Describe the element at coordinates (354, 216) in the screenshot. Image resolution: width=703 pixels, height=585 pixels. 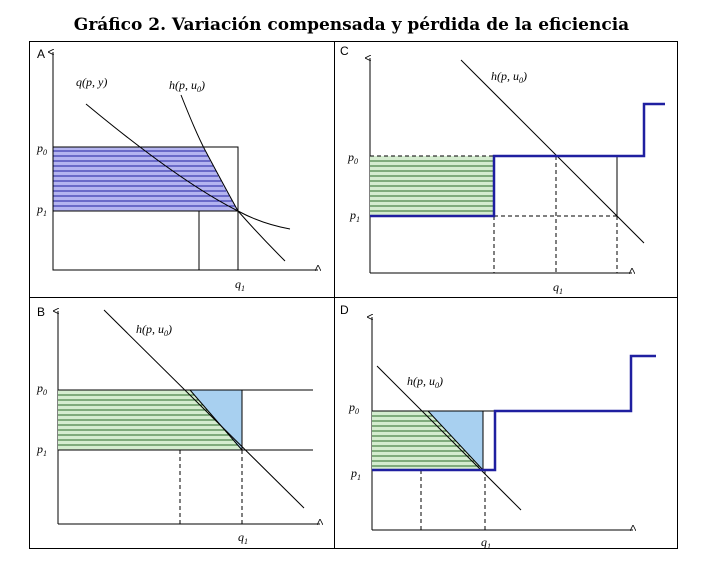
I see `panel-c-p1-label: p1` at that location.